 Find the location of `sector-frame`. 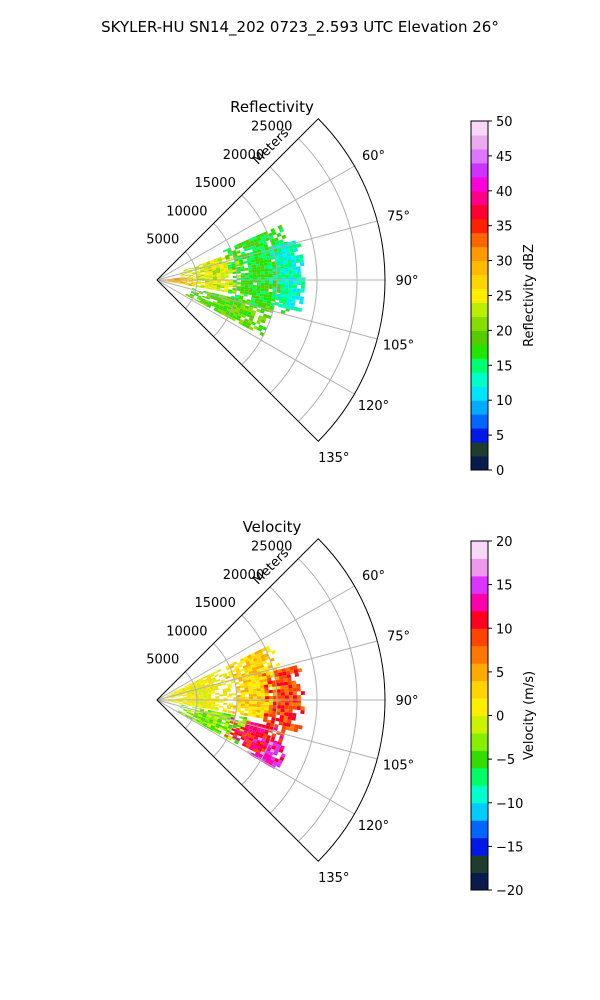

sector-frame is located at coordinates (271, 700).